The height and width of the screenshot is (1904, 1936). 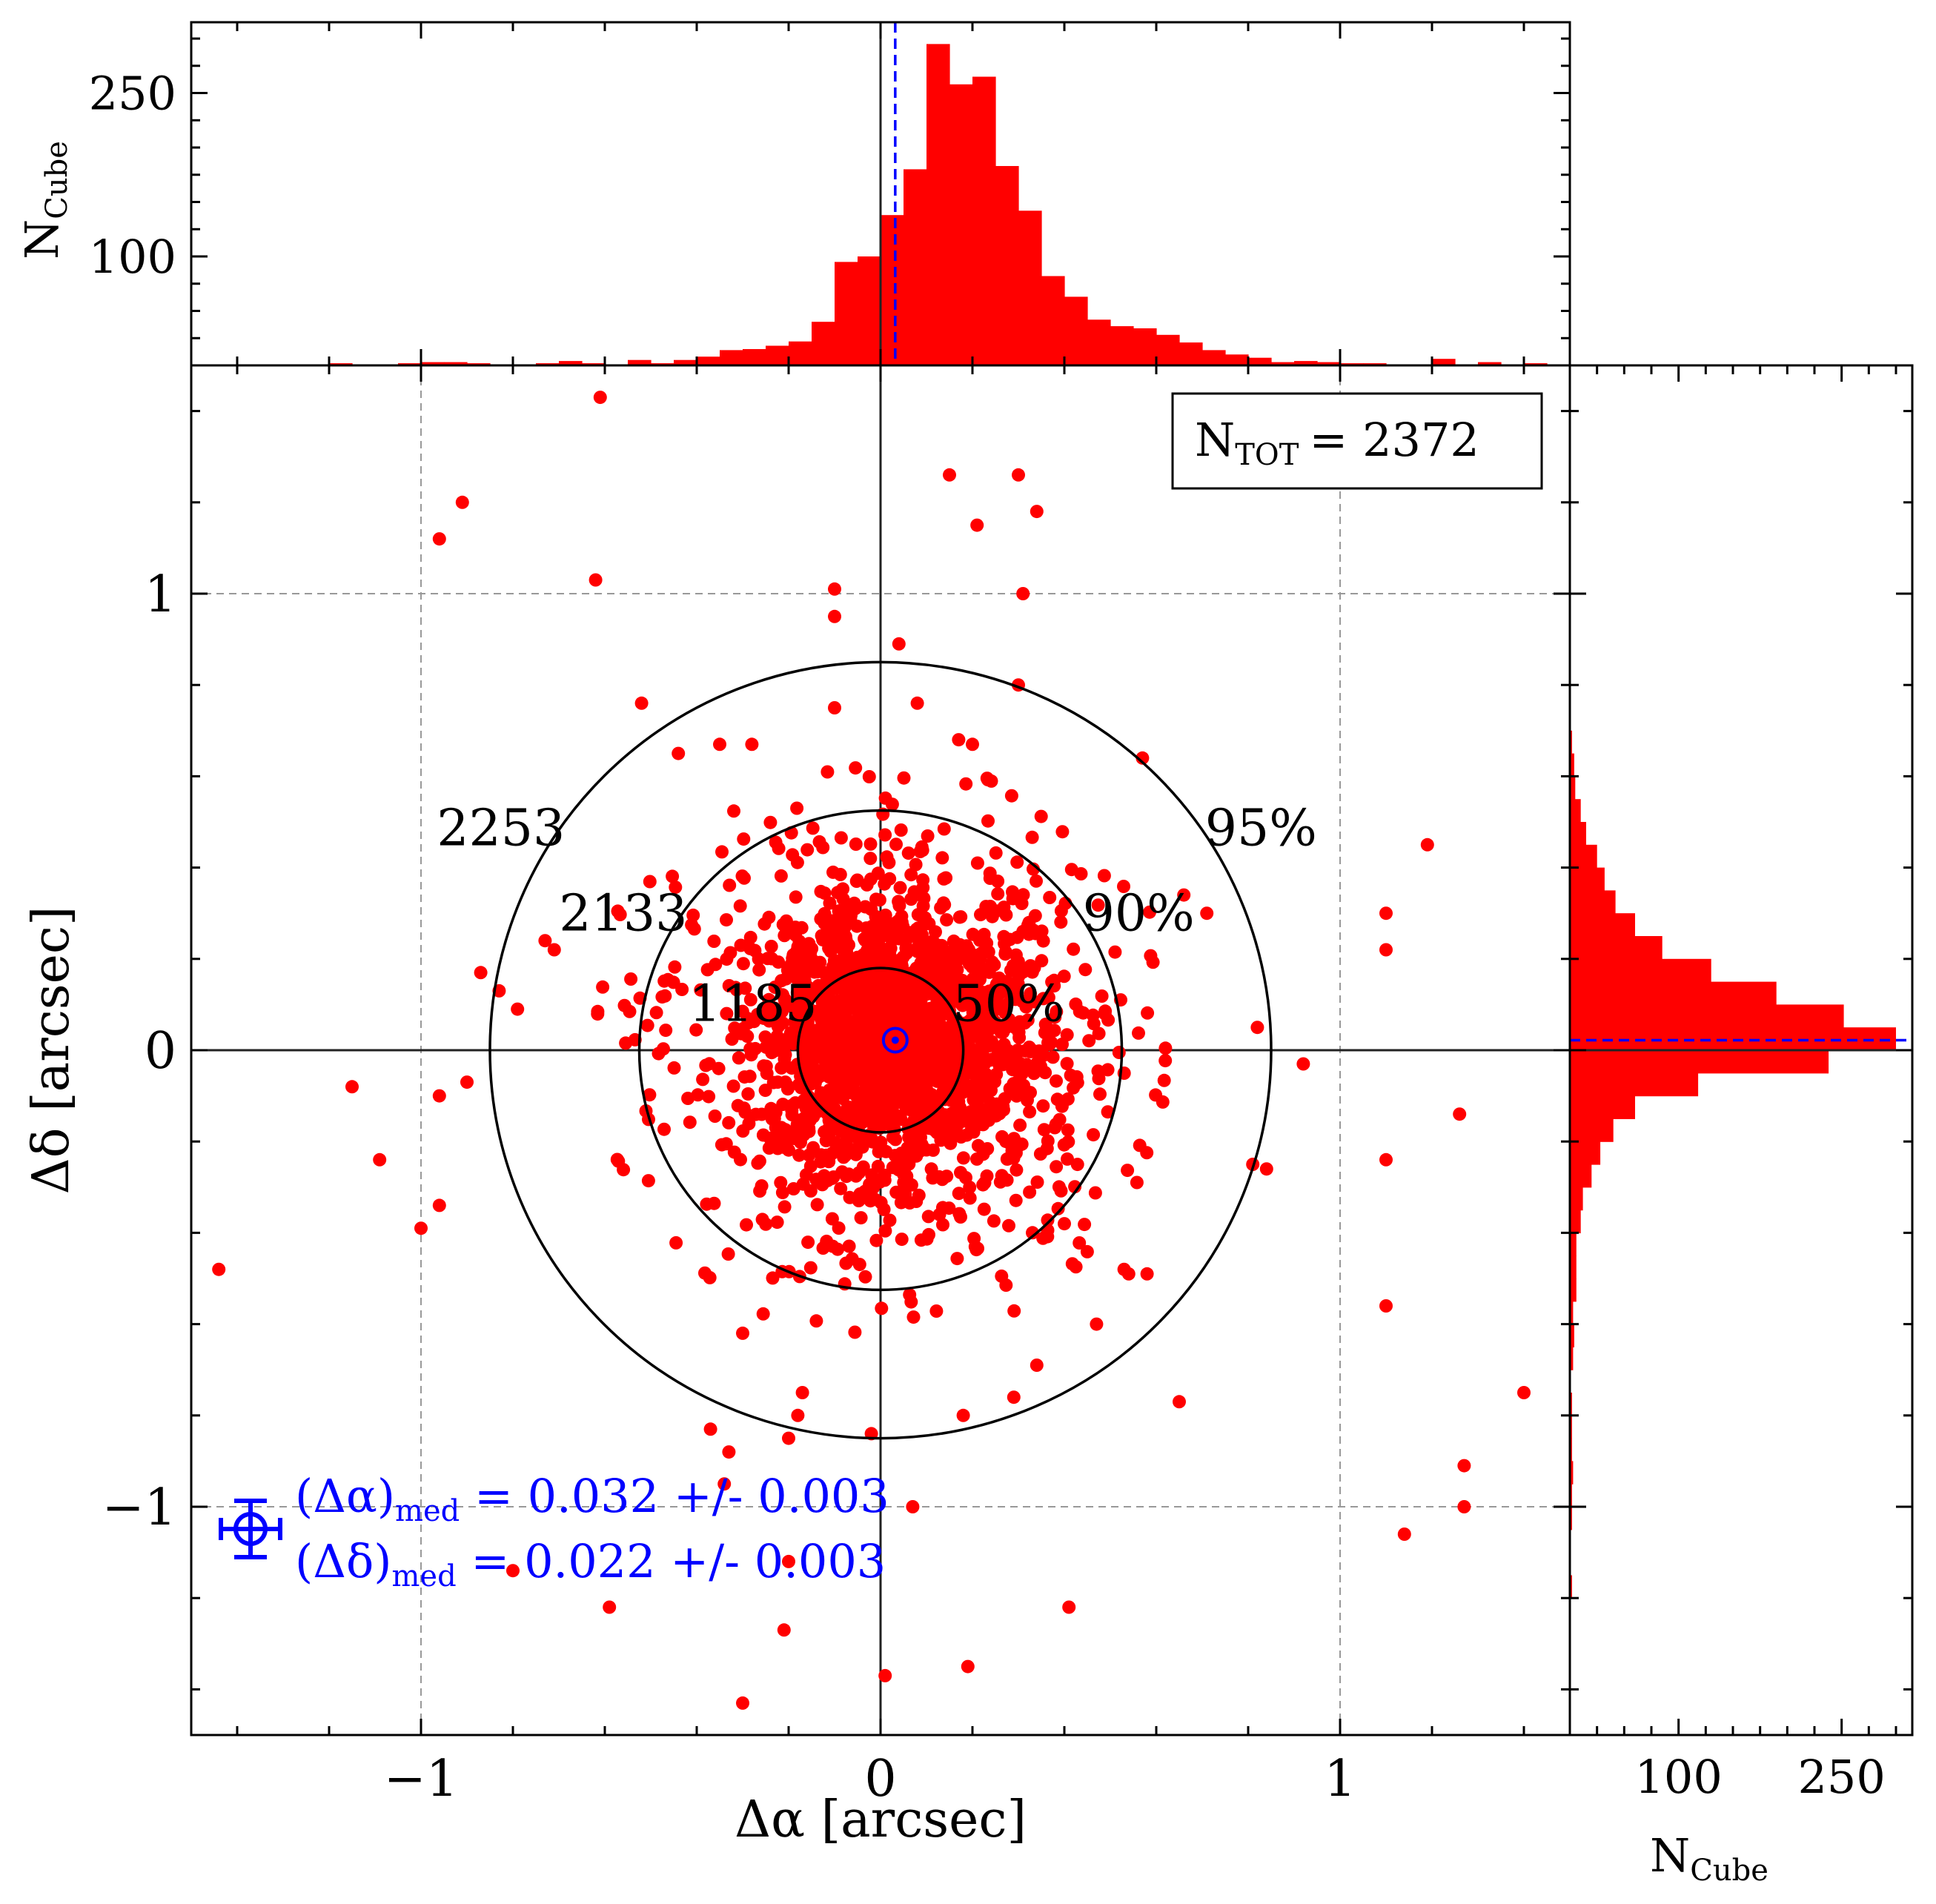 What do you see at coordinates (895, 1040) in the screenshot?
I see `median-marker` at bounding box center [895, 1040].